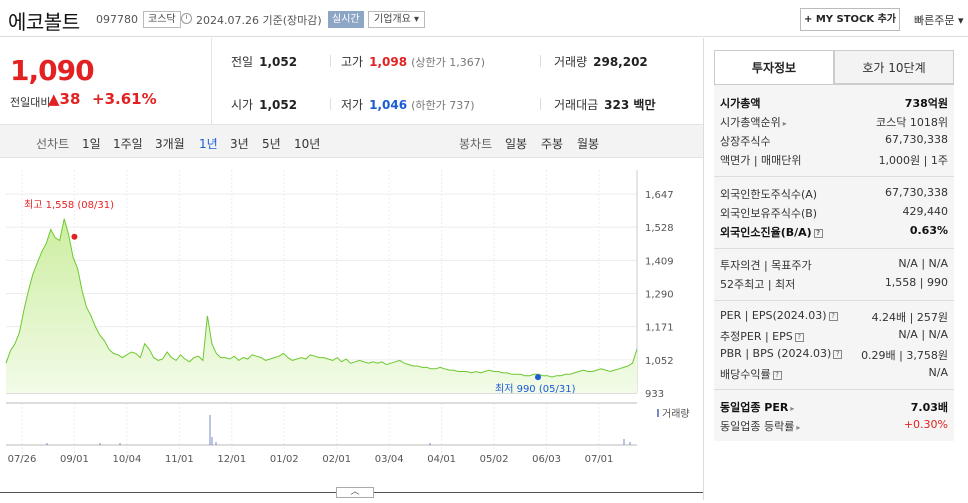 This screenshot has height=503, width=968. What do you see at coordinates (834, 122) in the screenshot?
I see `info-row-rank: 시가총액순위 ▸ 코스닥 1018위` at bounding box center [834, 122].